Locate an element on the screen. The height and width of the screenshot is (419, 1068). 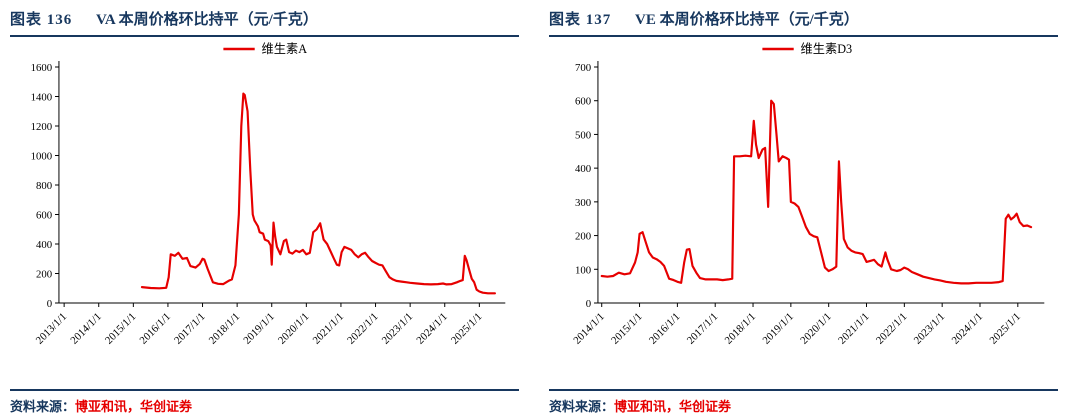
figure-137-footer-divider is located at coordinates (803, 390).